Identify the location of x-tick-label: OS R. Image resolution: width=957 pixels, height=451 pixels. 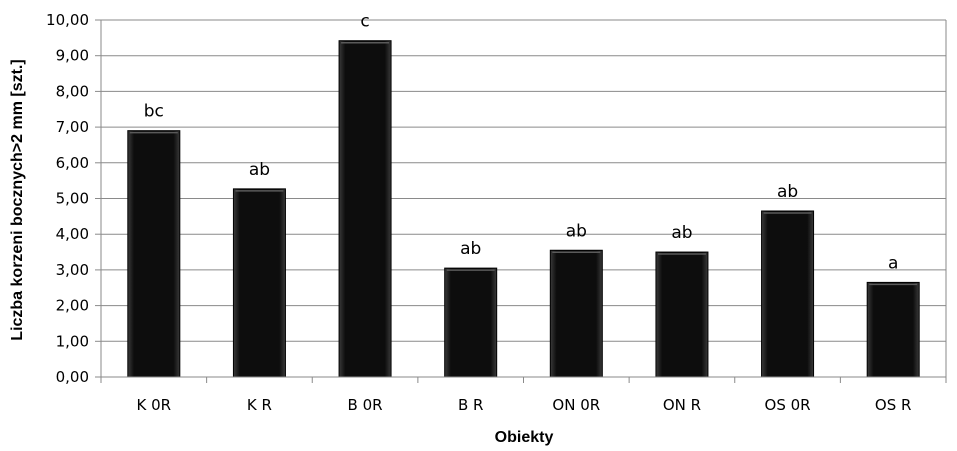
(893, 405).